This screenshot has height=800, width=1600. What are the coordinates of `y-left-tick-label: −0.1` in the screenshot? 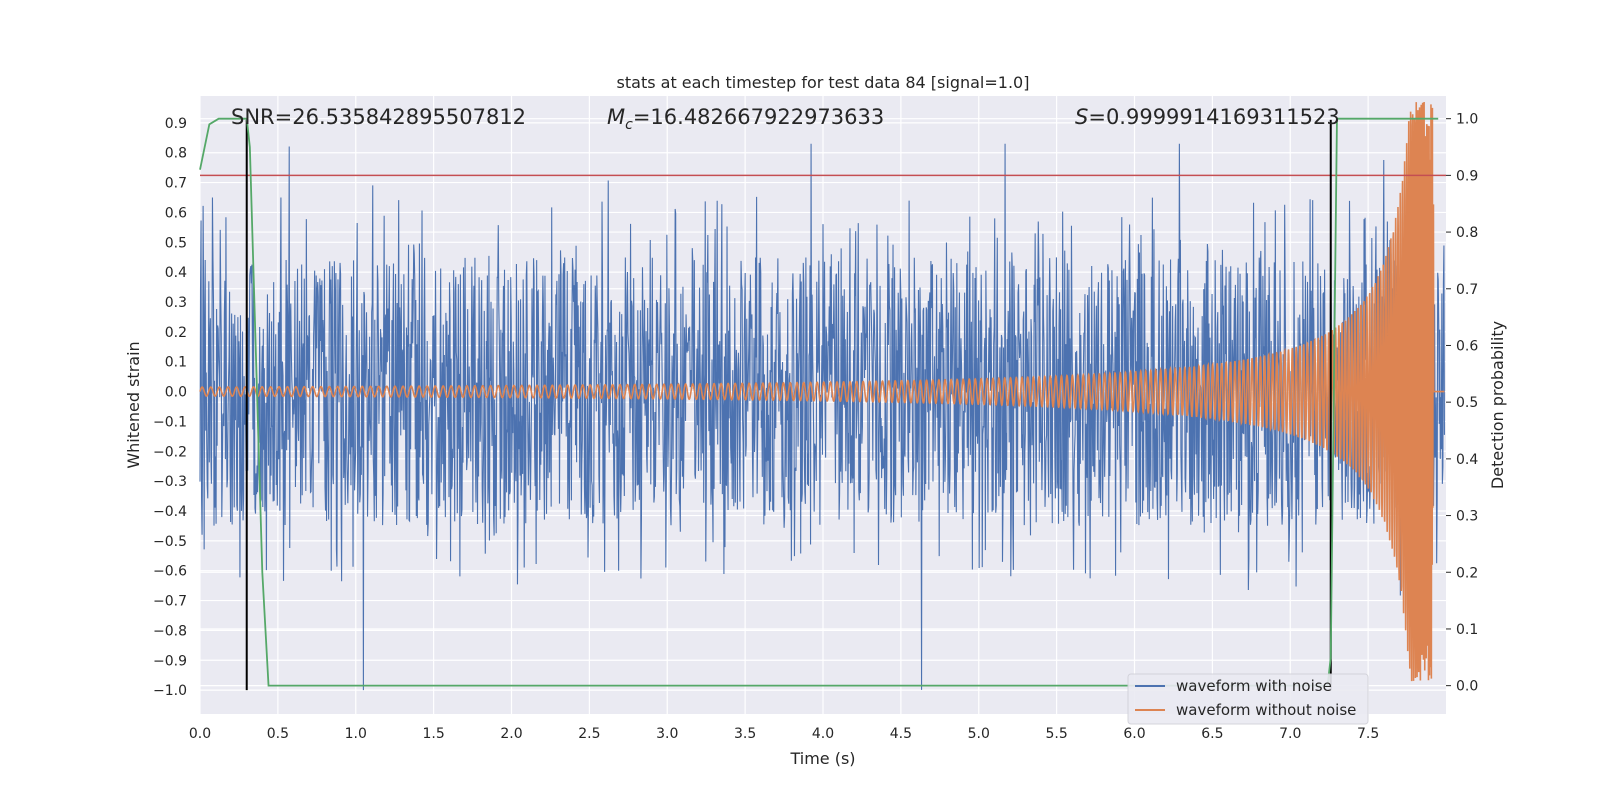 It's located at (170, 422).